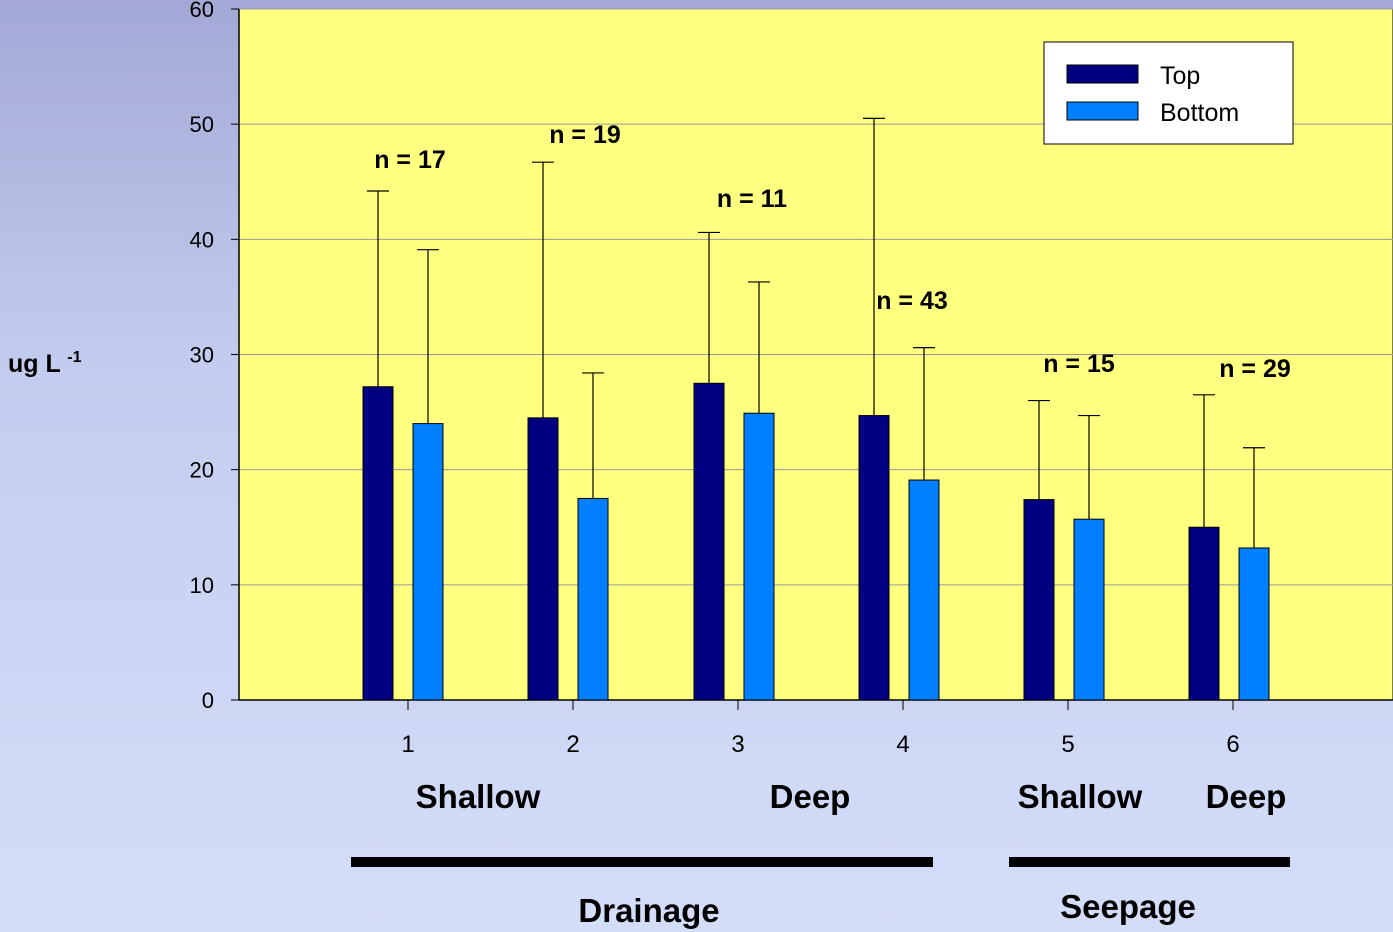 The height and width of the screenshot is (932, 1393). Describe the element at coordinates (410, 160) in the screenshot. I see `n-label: n = 17` at that location.